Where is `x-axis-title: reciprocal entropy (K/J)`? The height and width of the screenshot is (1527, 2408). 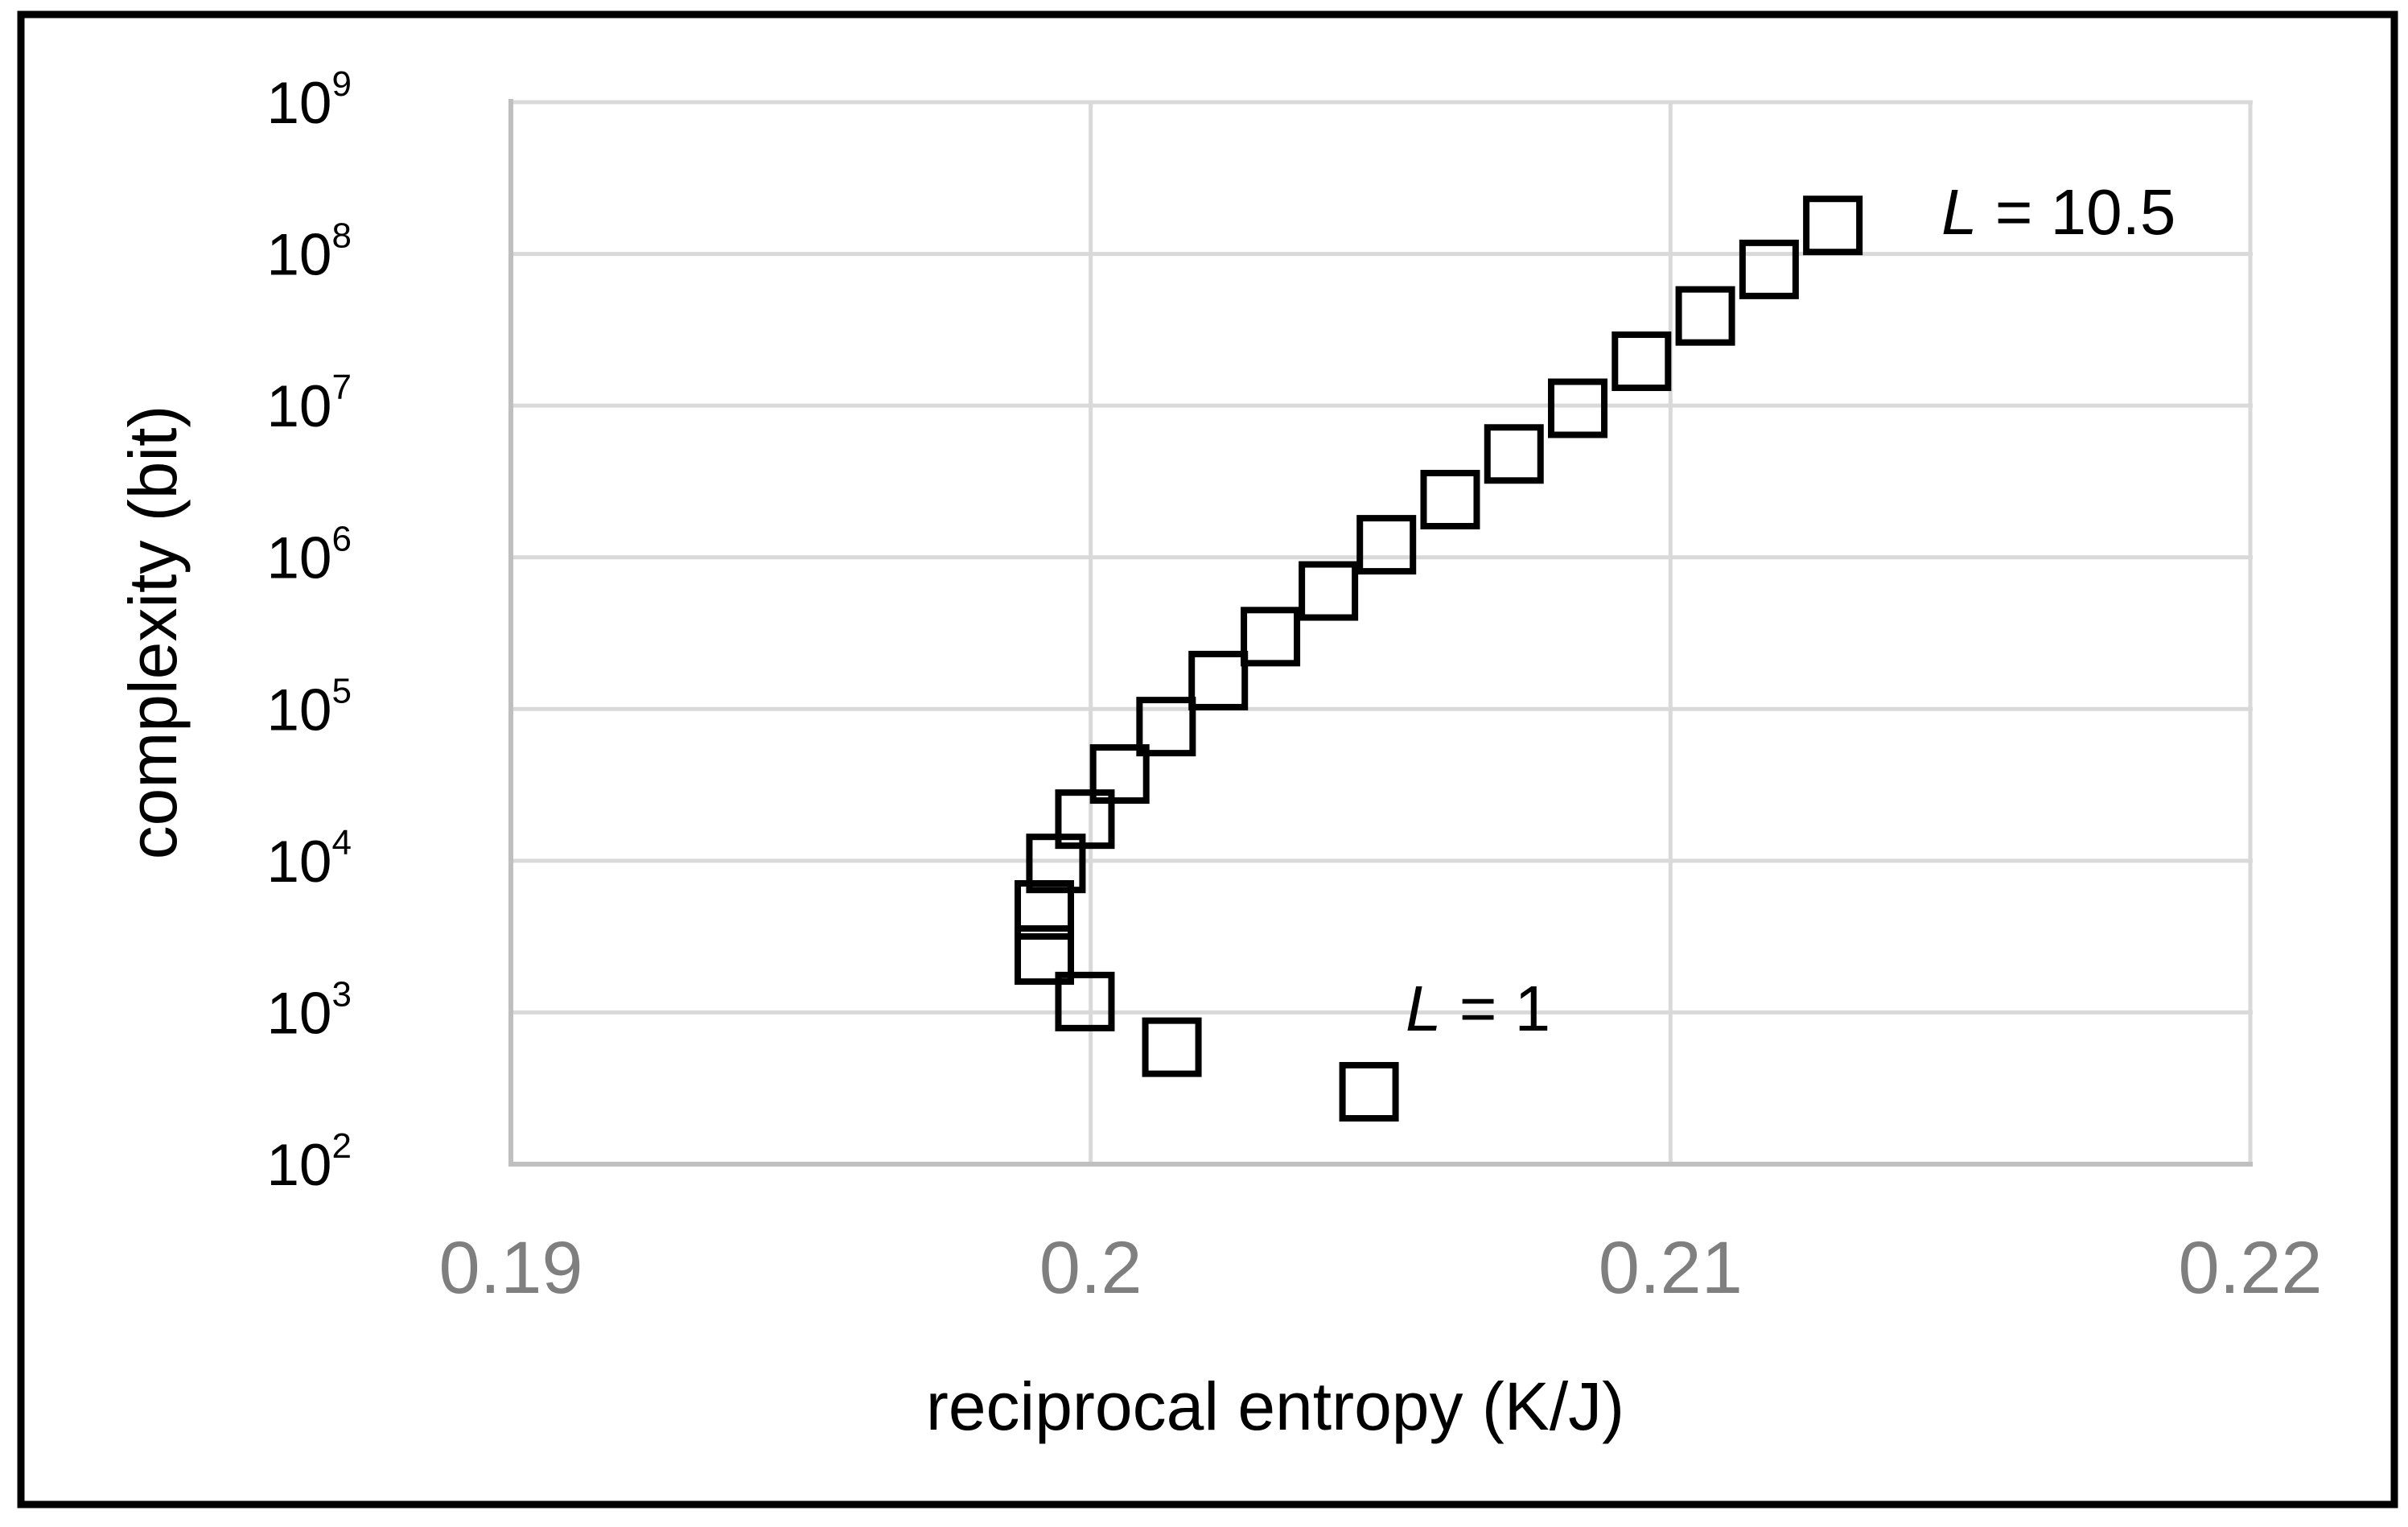 x-axis-title: reciprocal entropy (K/J) is located at coordinates (1275, 1406).